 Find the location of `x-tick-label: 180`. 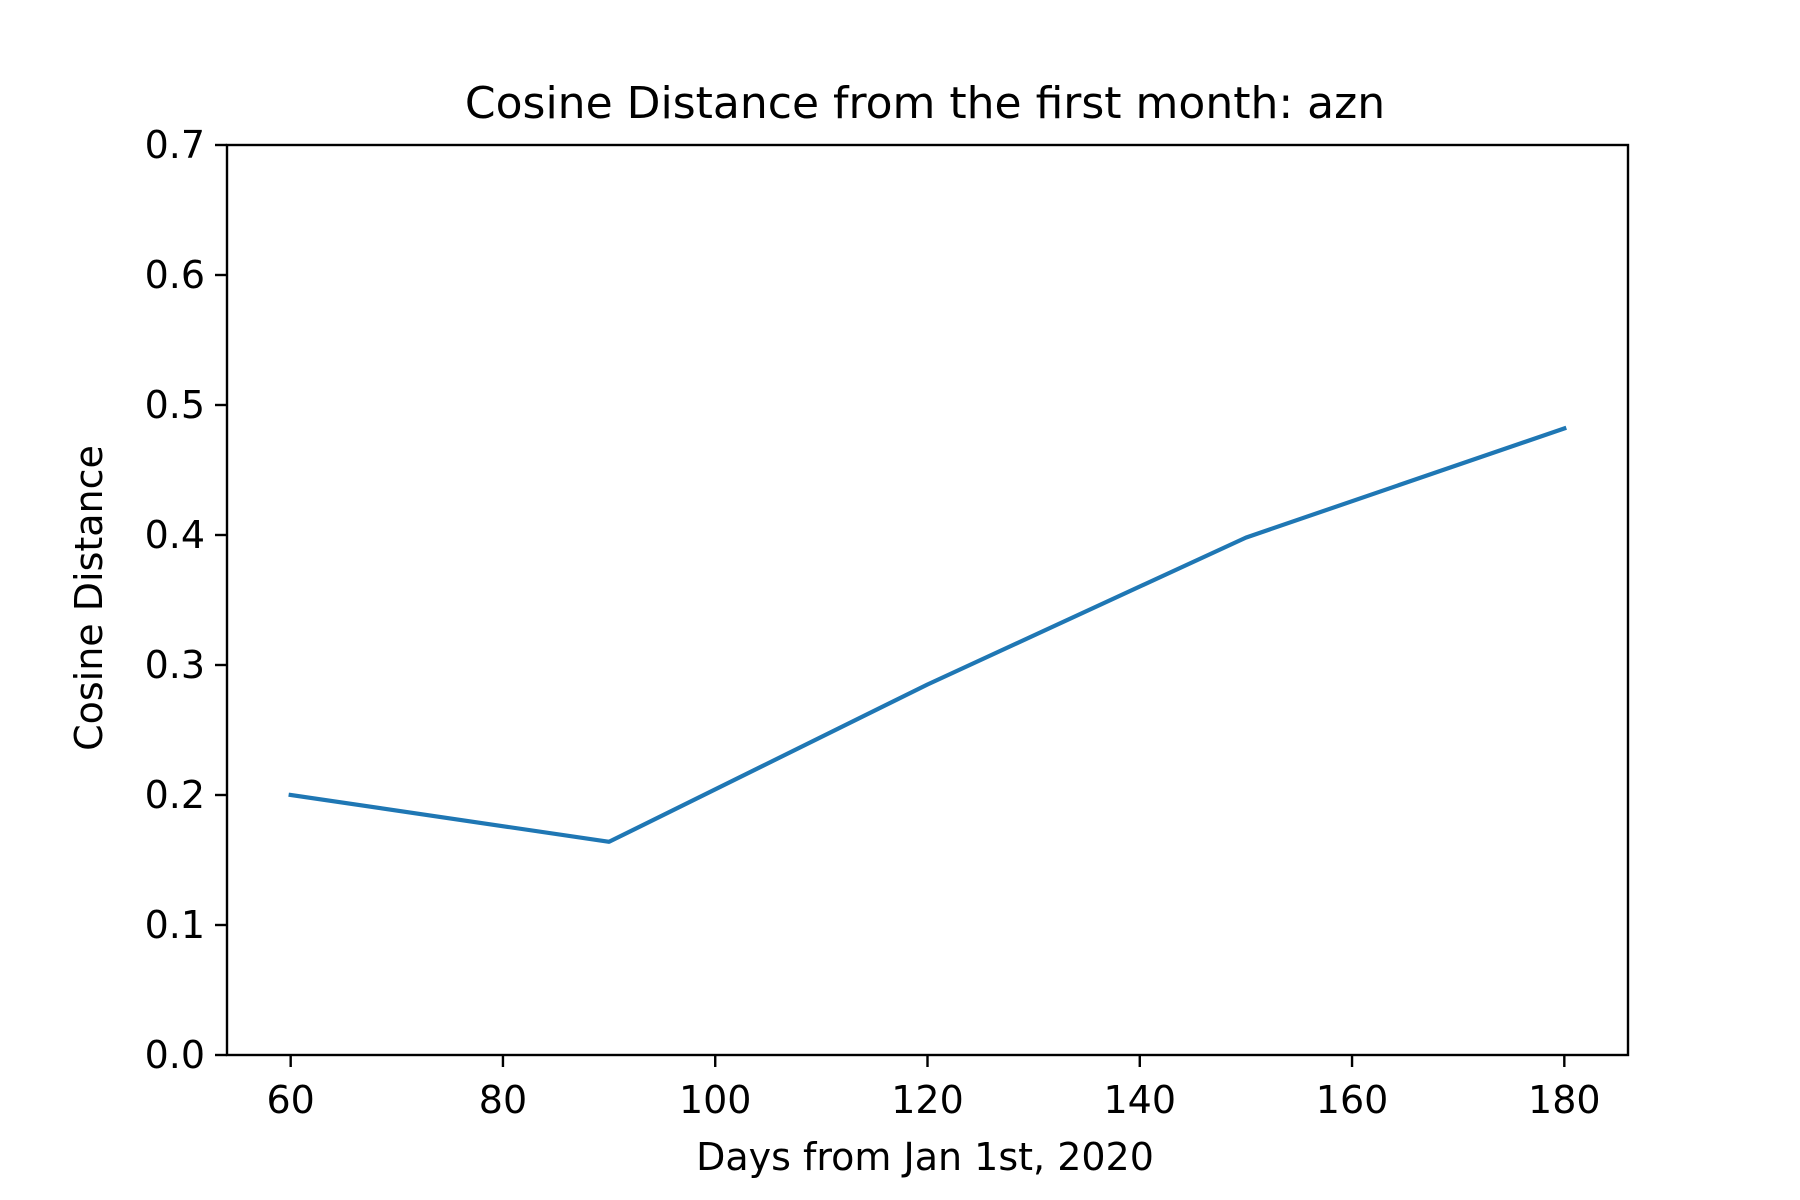

x-tick-label: 180 is located at coordinates (1564, 1100).